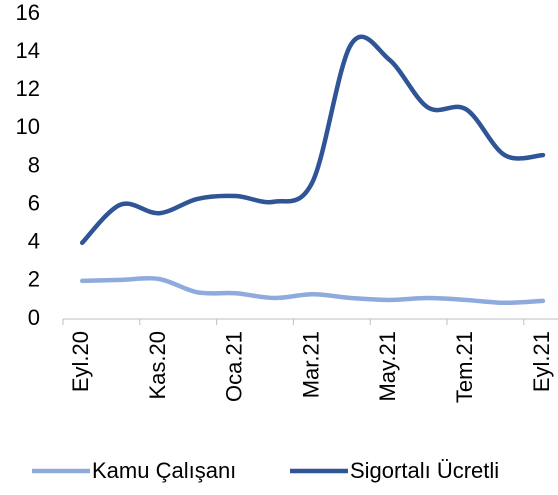  What do you see at coordinates (80, 361) in the screenshot?
I see `x-tick-label: Eyl.20` at bounding box center [80, 361].